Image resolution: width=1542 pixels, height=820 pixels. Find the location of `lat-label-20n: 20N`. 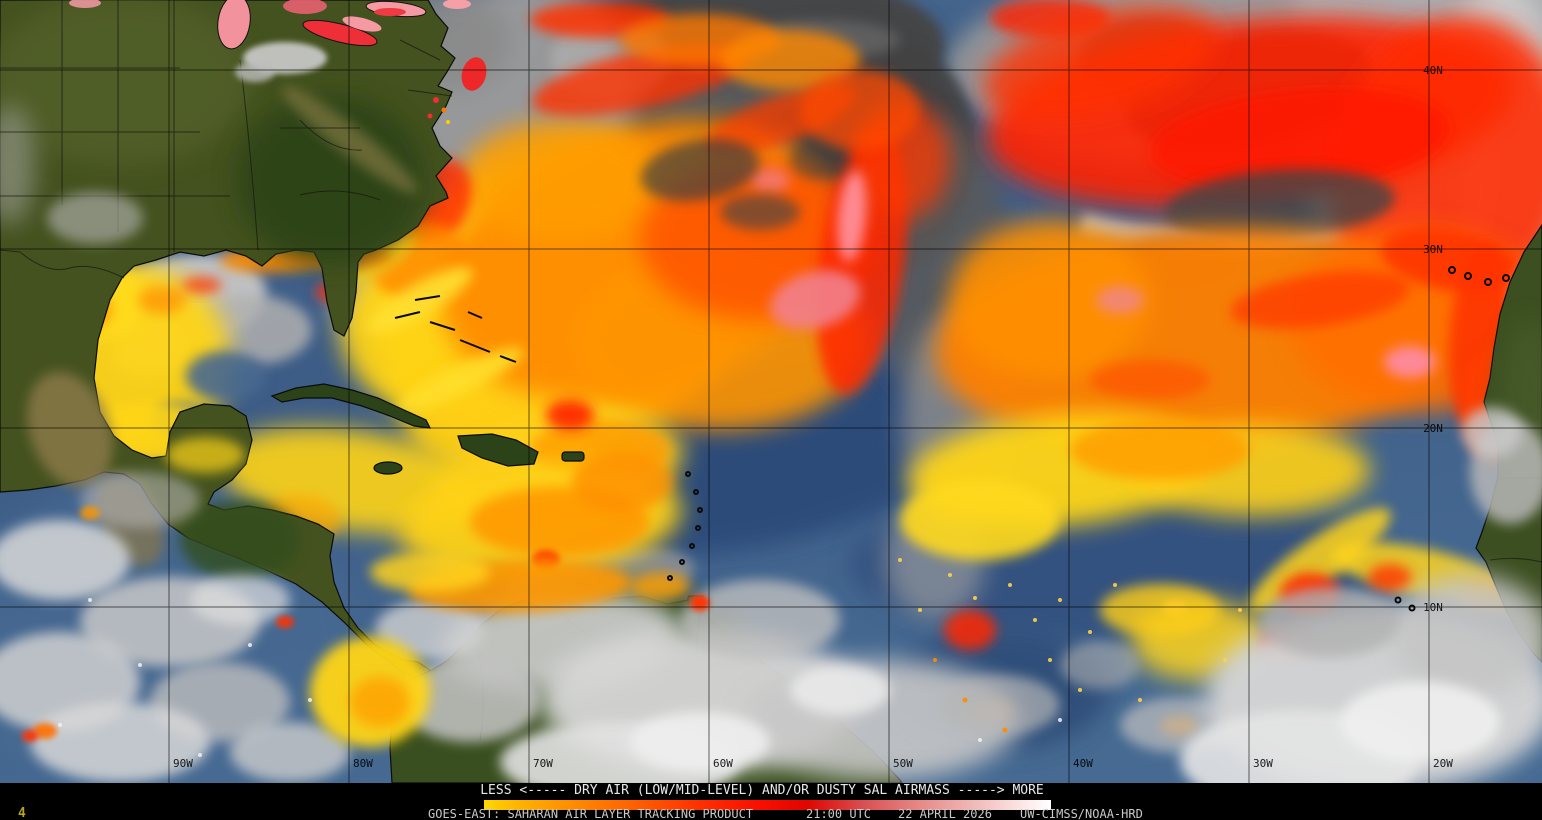

lat-label-20n: 20N is located at coordinates (1433, 428).